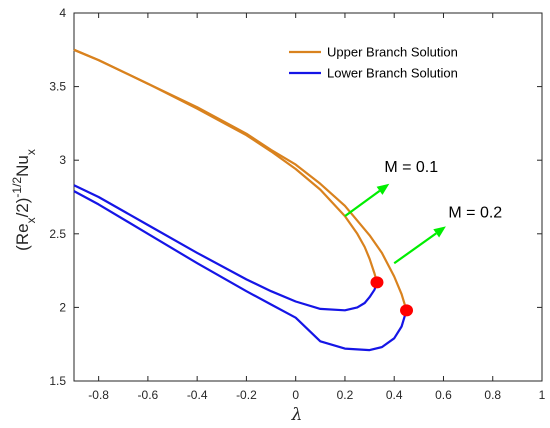 This screenshot has width=550, height=428. I want to click on x-axis-label: λ, so click(297, 415).